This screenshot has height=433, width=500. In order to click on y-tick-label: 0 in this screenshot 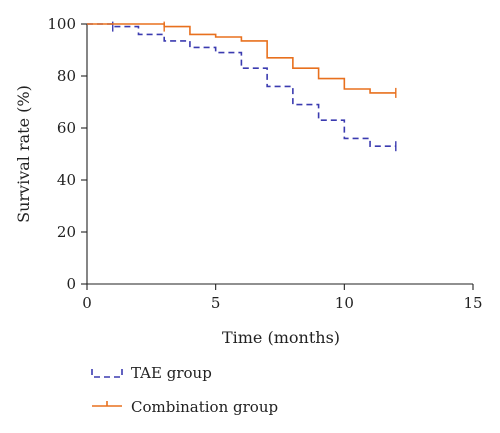, I will do `click(71, 284)`.